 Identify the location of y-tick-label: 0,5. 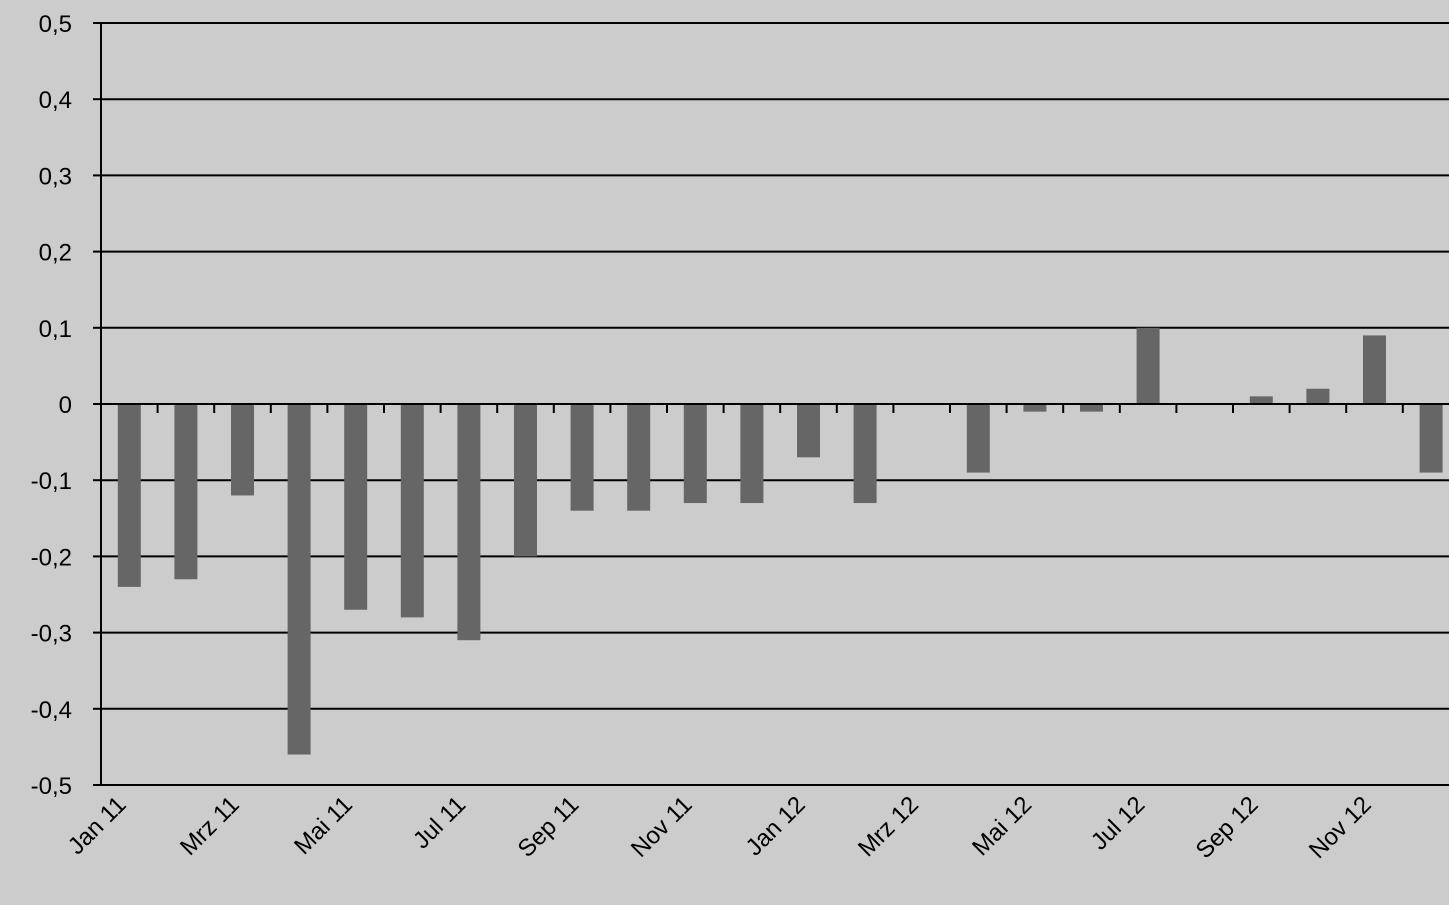
(55, 24).